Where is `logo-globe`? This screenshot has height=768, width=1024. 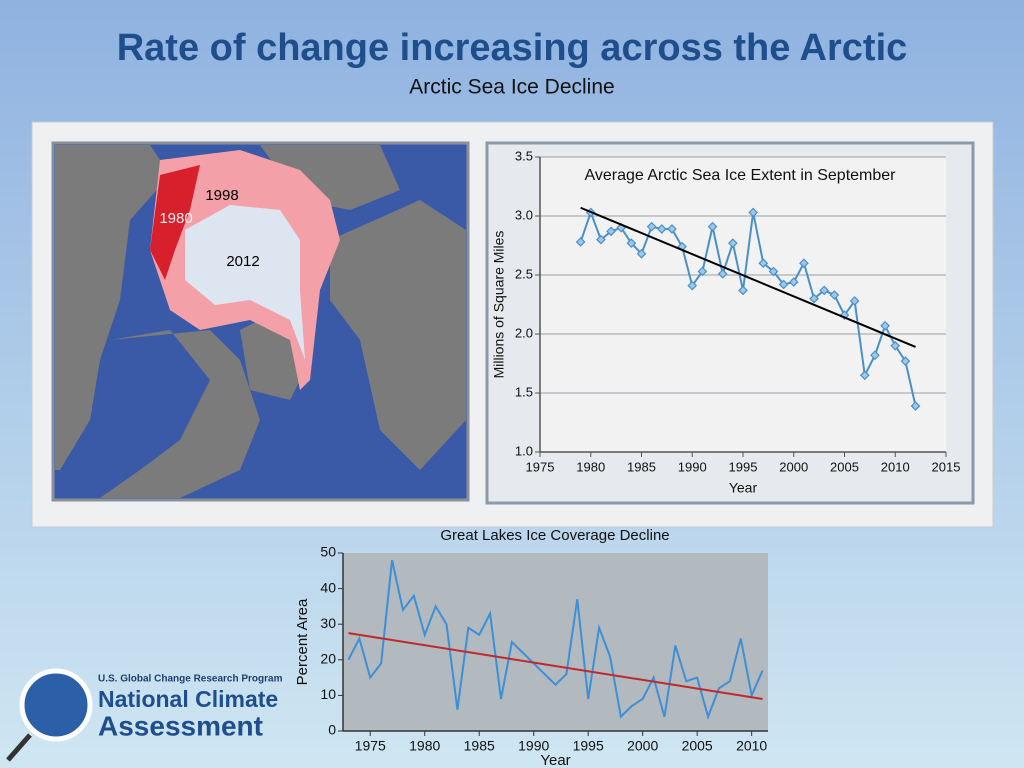 logo-globe is located at coordinates (56, 705).